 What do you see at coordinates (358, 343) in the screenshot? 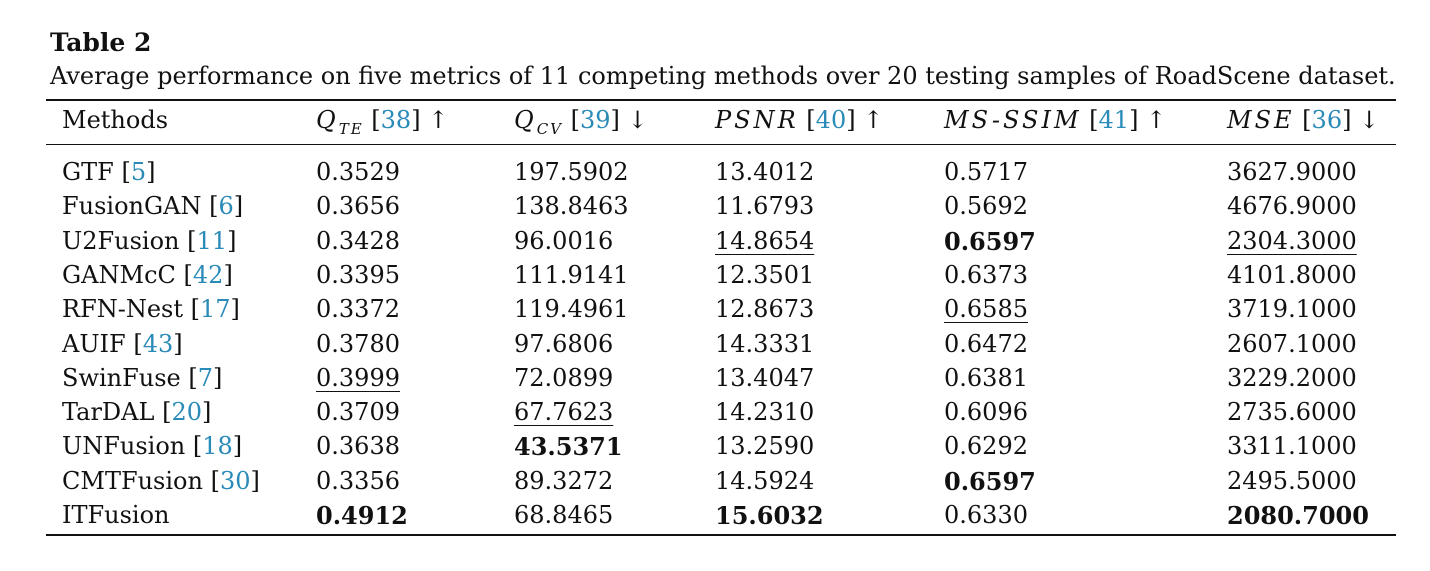
I see `metric-cell: 0.3780` at bounding box center [358, 343].